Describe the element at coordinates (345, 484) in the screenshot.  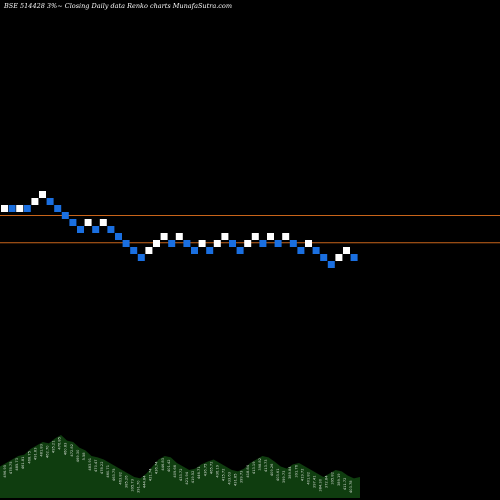
I see `volume-label: 411.72` at that location.